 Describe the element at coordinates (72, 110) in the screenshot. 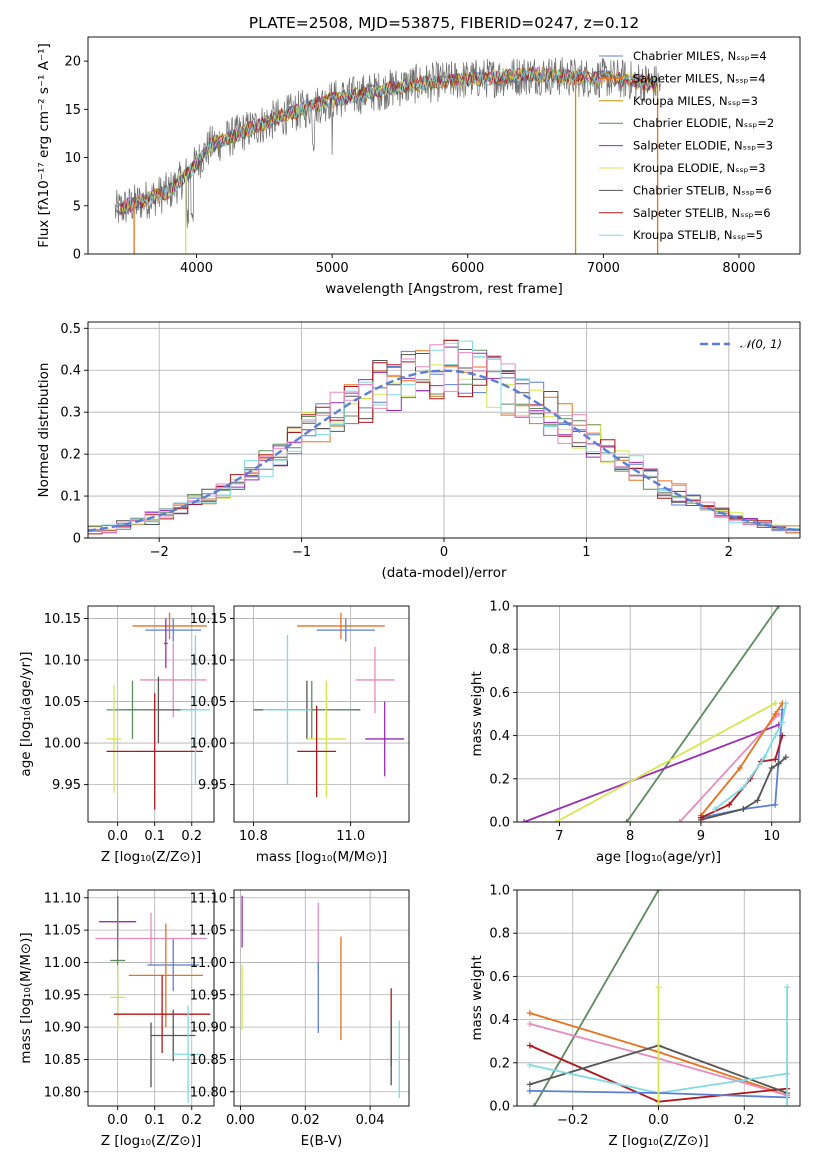

I see `y-tick-label: 15` at that location.